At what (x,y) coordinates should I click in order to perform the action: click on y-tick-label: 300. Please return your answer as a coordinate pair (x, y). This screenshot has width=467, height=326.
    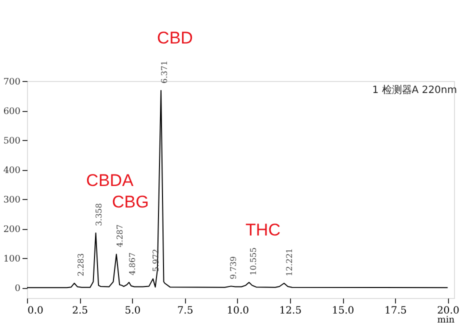
    Looking at the image, I should click on (12, 201).